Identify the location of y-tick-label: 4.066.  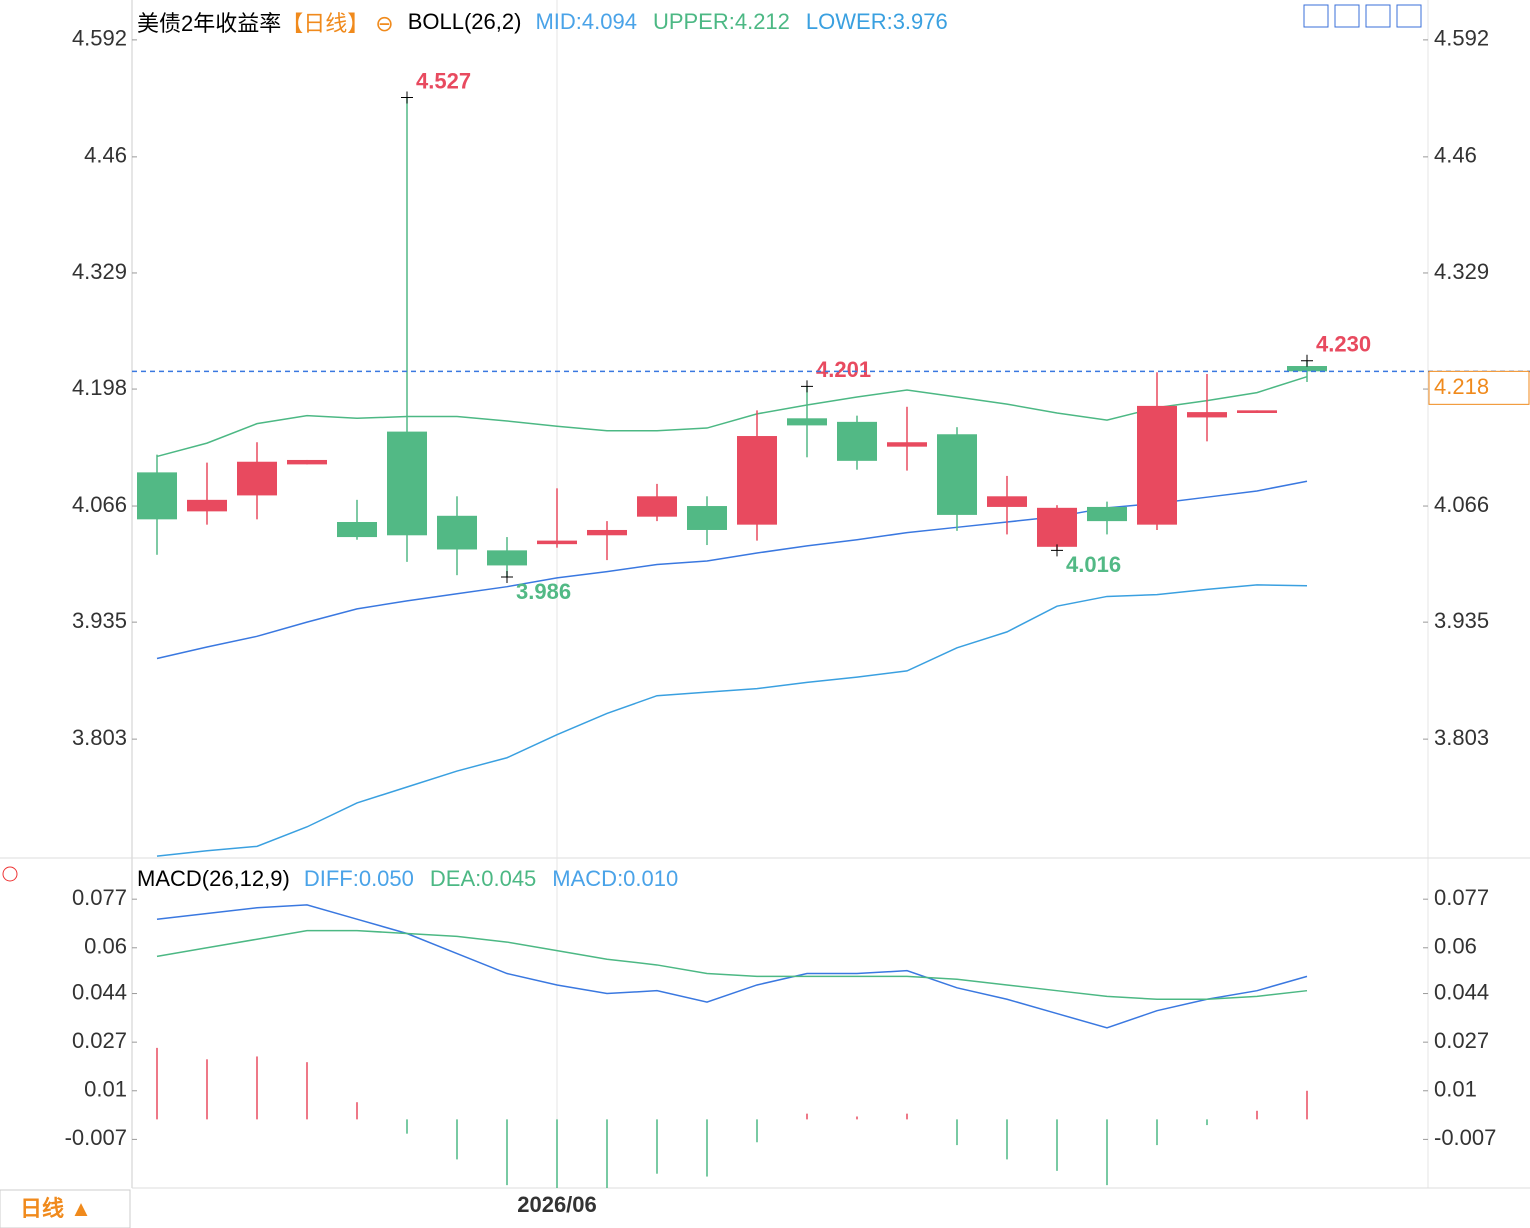
(99, 504).